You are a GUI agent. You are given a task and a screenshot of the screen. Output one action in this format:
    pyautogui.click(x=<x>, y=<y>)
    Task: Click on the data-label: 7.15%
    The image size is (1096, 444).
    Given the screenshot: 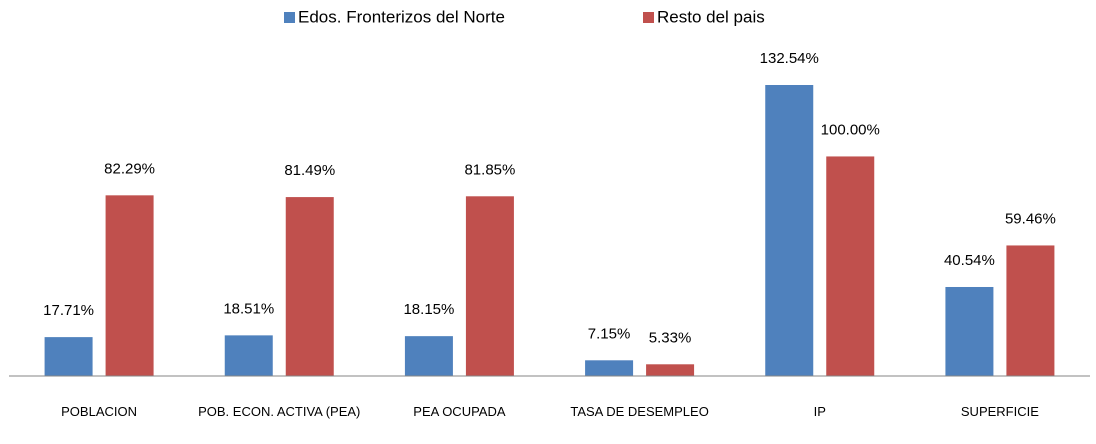 What is the action you would take?
    pyautogui.click(x=609, y=333)
    